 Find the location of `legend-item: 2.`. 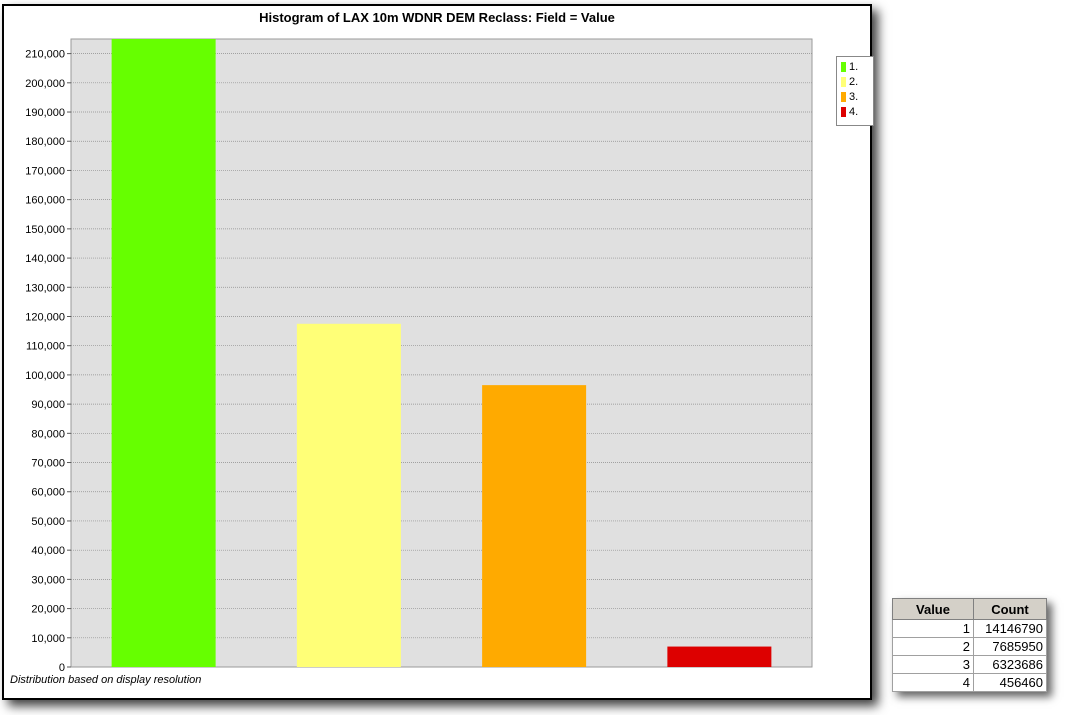

legend-item: 2. is located at coordinates (849, 82).